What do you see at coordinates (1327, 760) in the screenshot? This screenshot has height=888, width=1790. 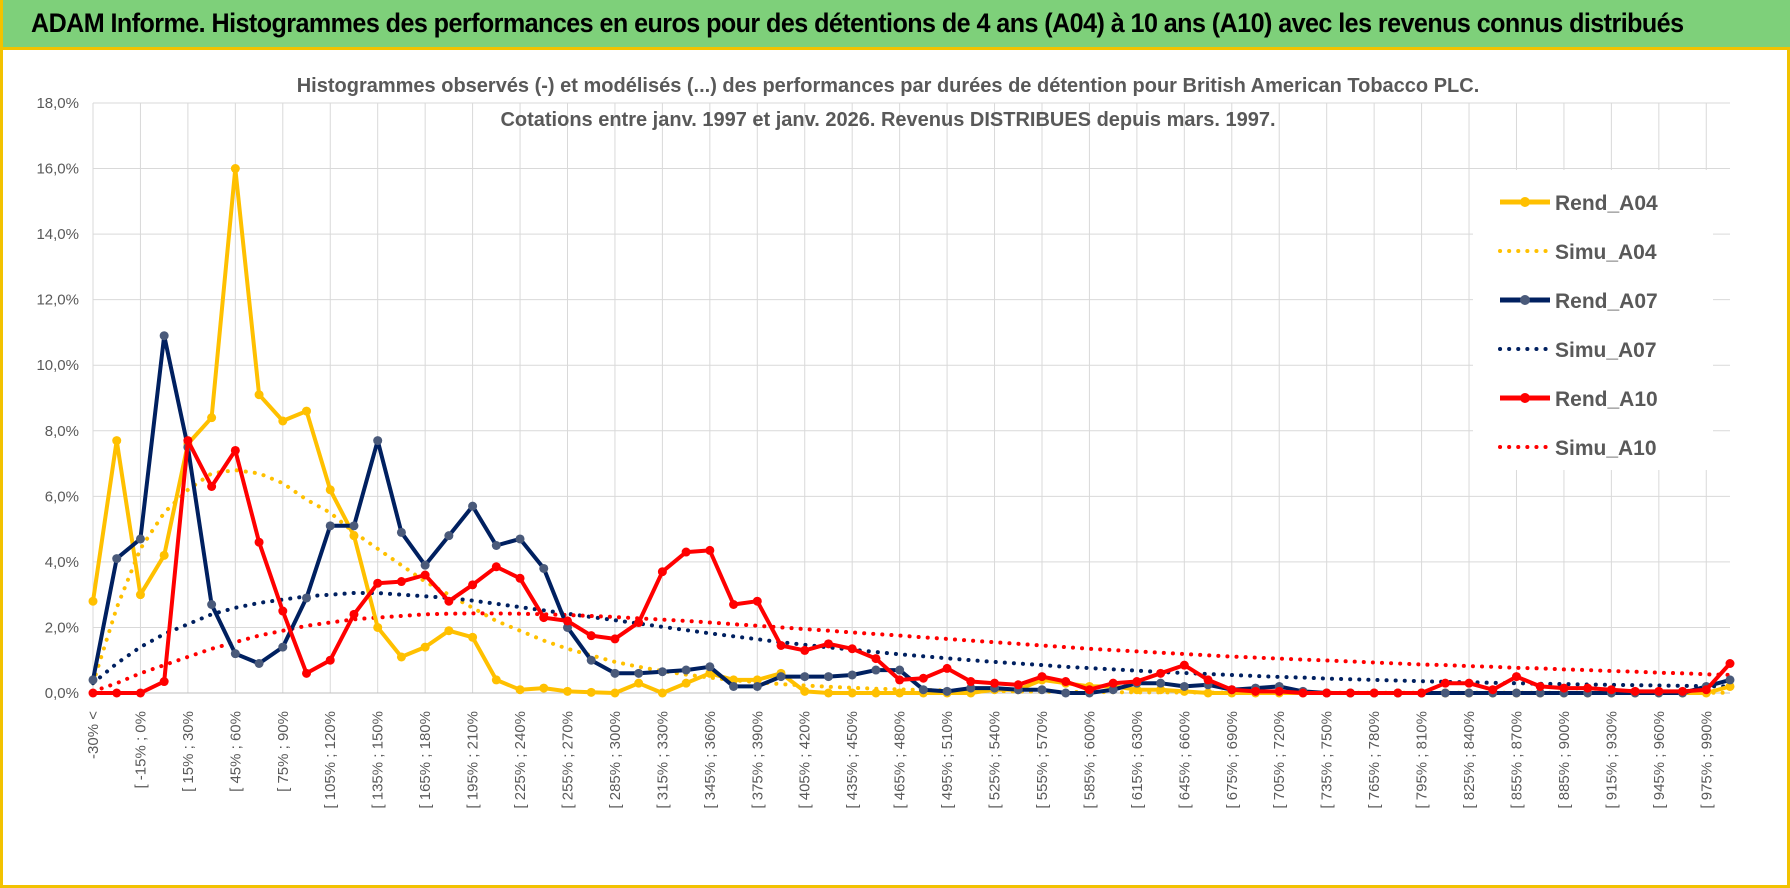 I see `x-tick-label: [ 735% ; 750%` at bounding box center [1327, 760].